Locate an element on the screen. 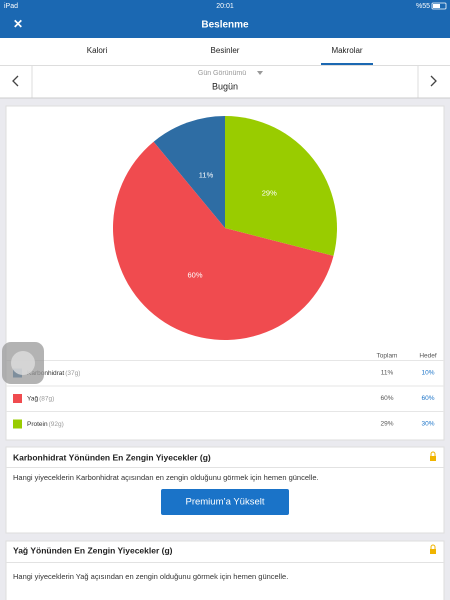 Image resolution: width=450 pixels, height=600 pixels. goal: 10% is located at coordinates (427, 373).